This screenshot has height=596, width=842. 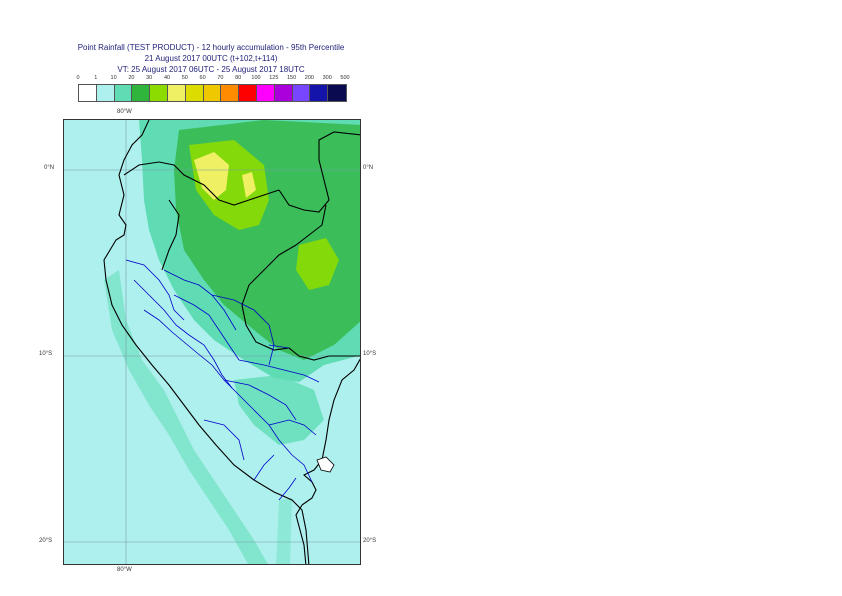 What do you see at coordinates (124, 570) in the screenshot?
I see `bottom-longitude-label: 80°W` at bounding box center [124, 570].